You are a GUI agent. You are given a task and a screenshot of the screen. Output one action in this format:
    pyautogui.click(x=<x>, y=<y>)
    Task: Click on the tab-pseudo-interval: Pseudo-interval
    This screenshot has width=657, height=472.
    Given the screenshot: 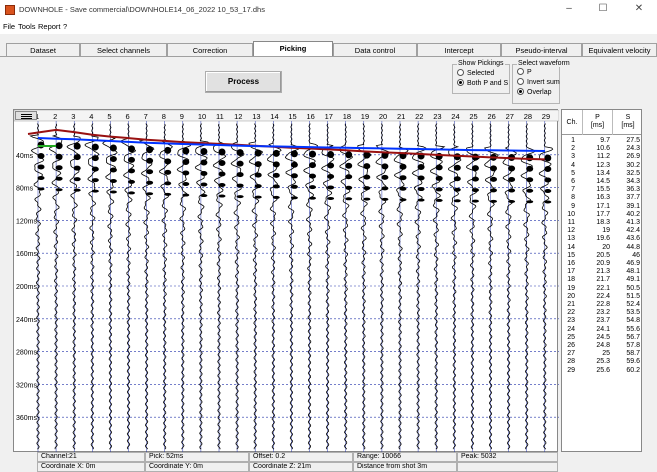 What is the action you would take?
    pyautogui.click(x=541, y=50)
    